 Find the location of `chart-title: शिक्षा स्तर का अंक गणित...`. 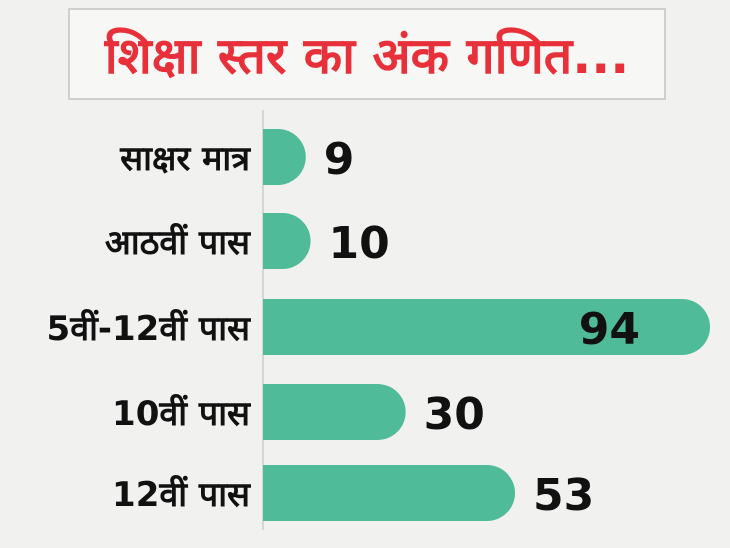

chart-title: शिक्षा स्तर का अंक गणित... is located at coordinates (367, 56).